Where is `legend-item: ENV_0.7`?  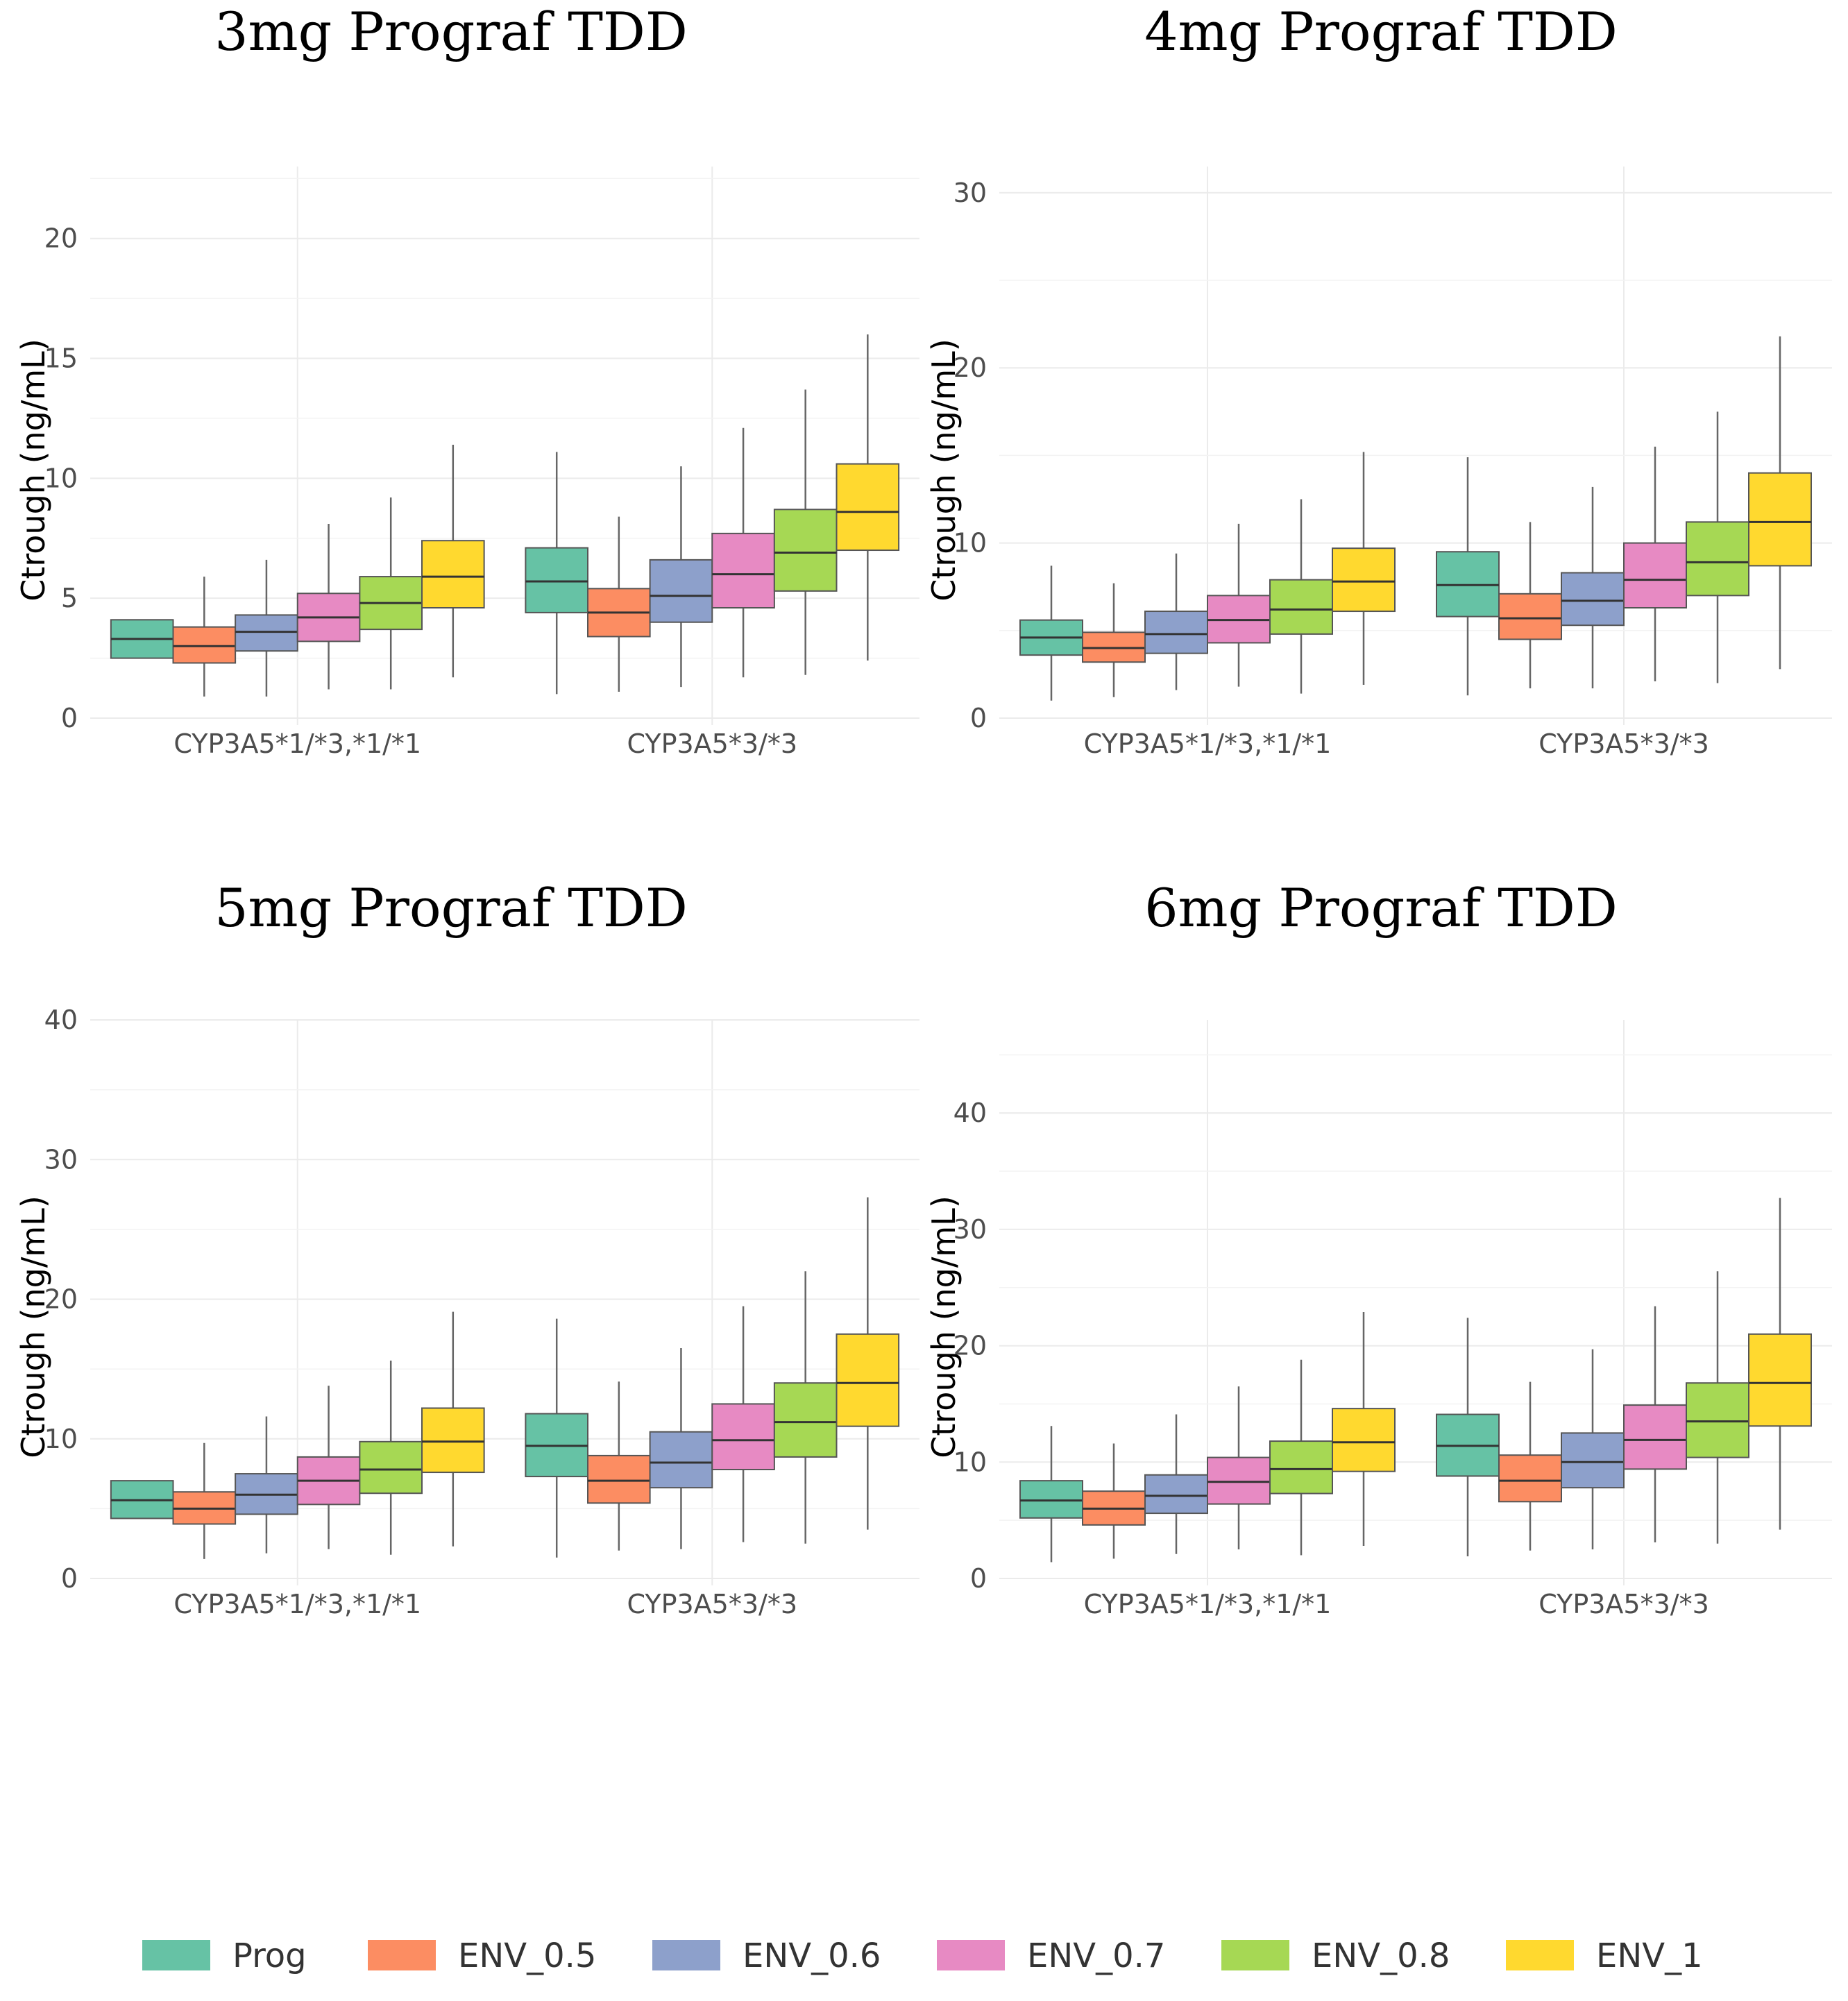 legend-item: ENV_0.7 is located at coordinates (1051, 1955).